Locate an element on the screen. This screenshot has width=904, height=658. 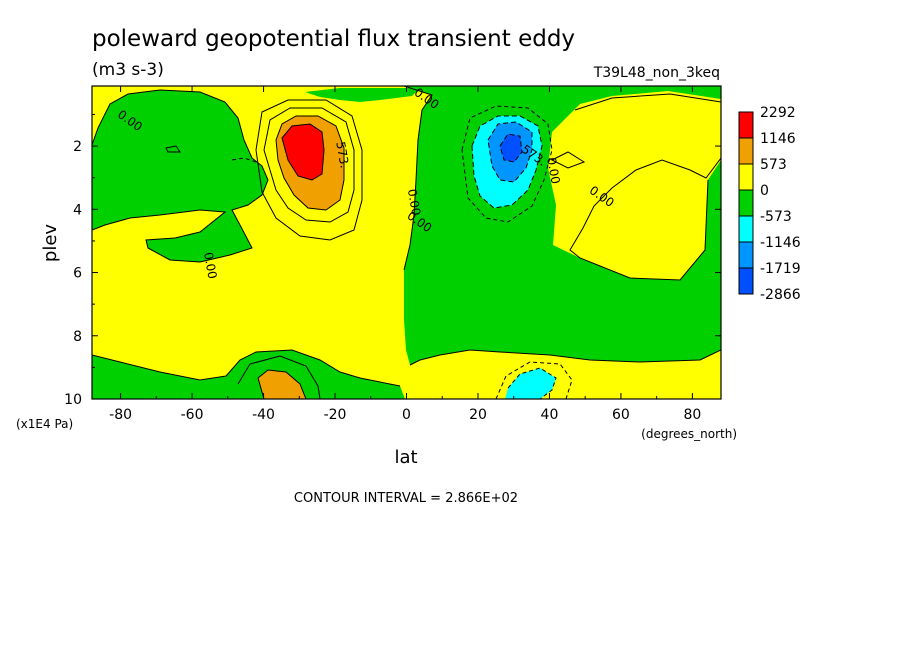
x-axis-unit: (degrees_north) is located at coordinates (689, 434).